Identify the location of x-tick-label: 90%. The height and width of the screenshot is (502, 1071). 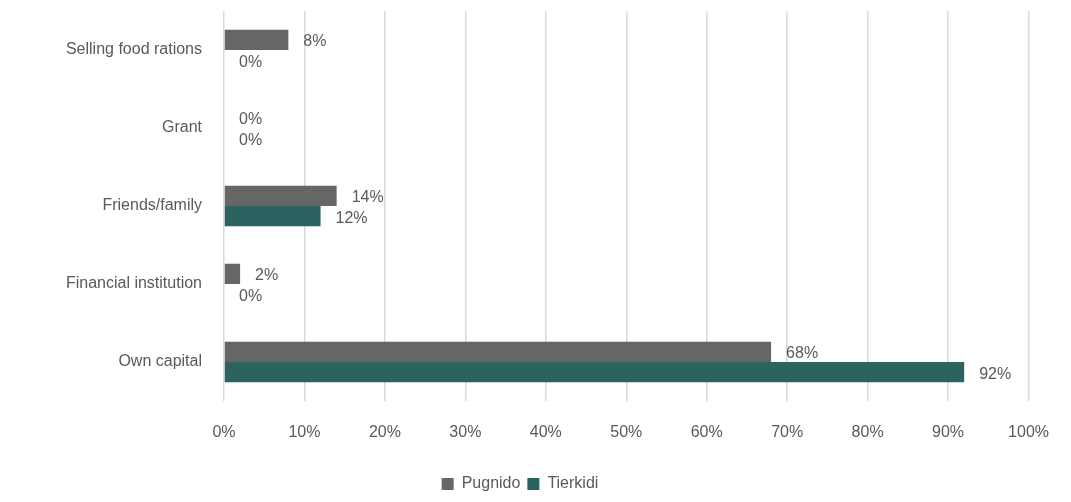
(948, 432).